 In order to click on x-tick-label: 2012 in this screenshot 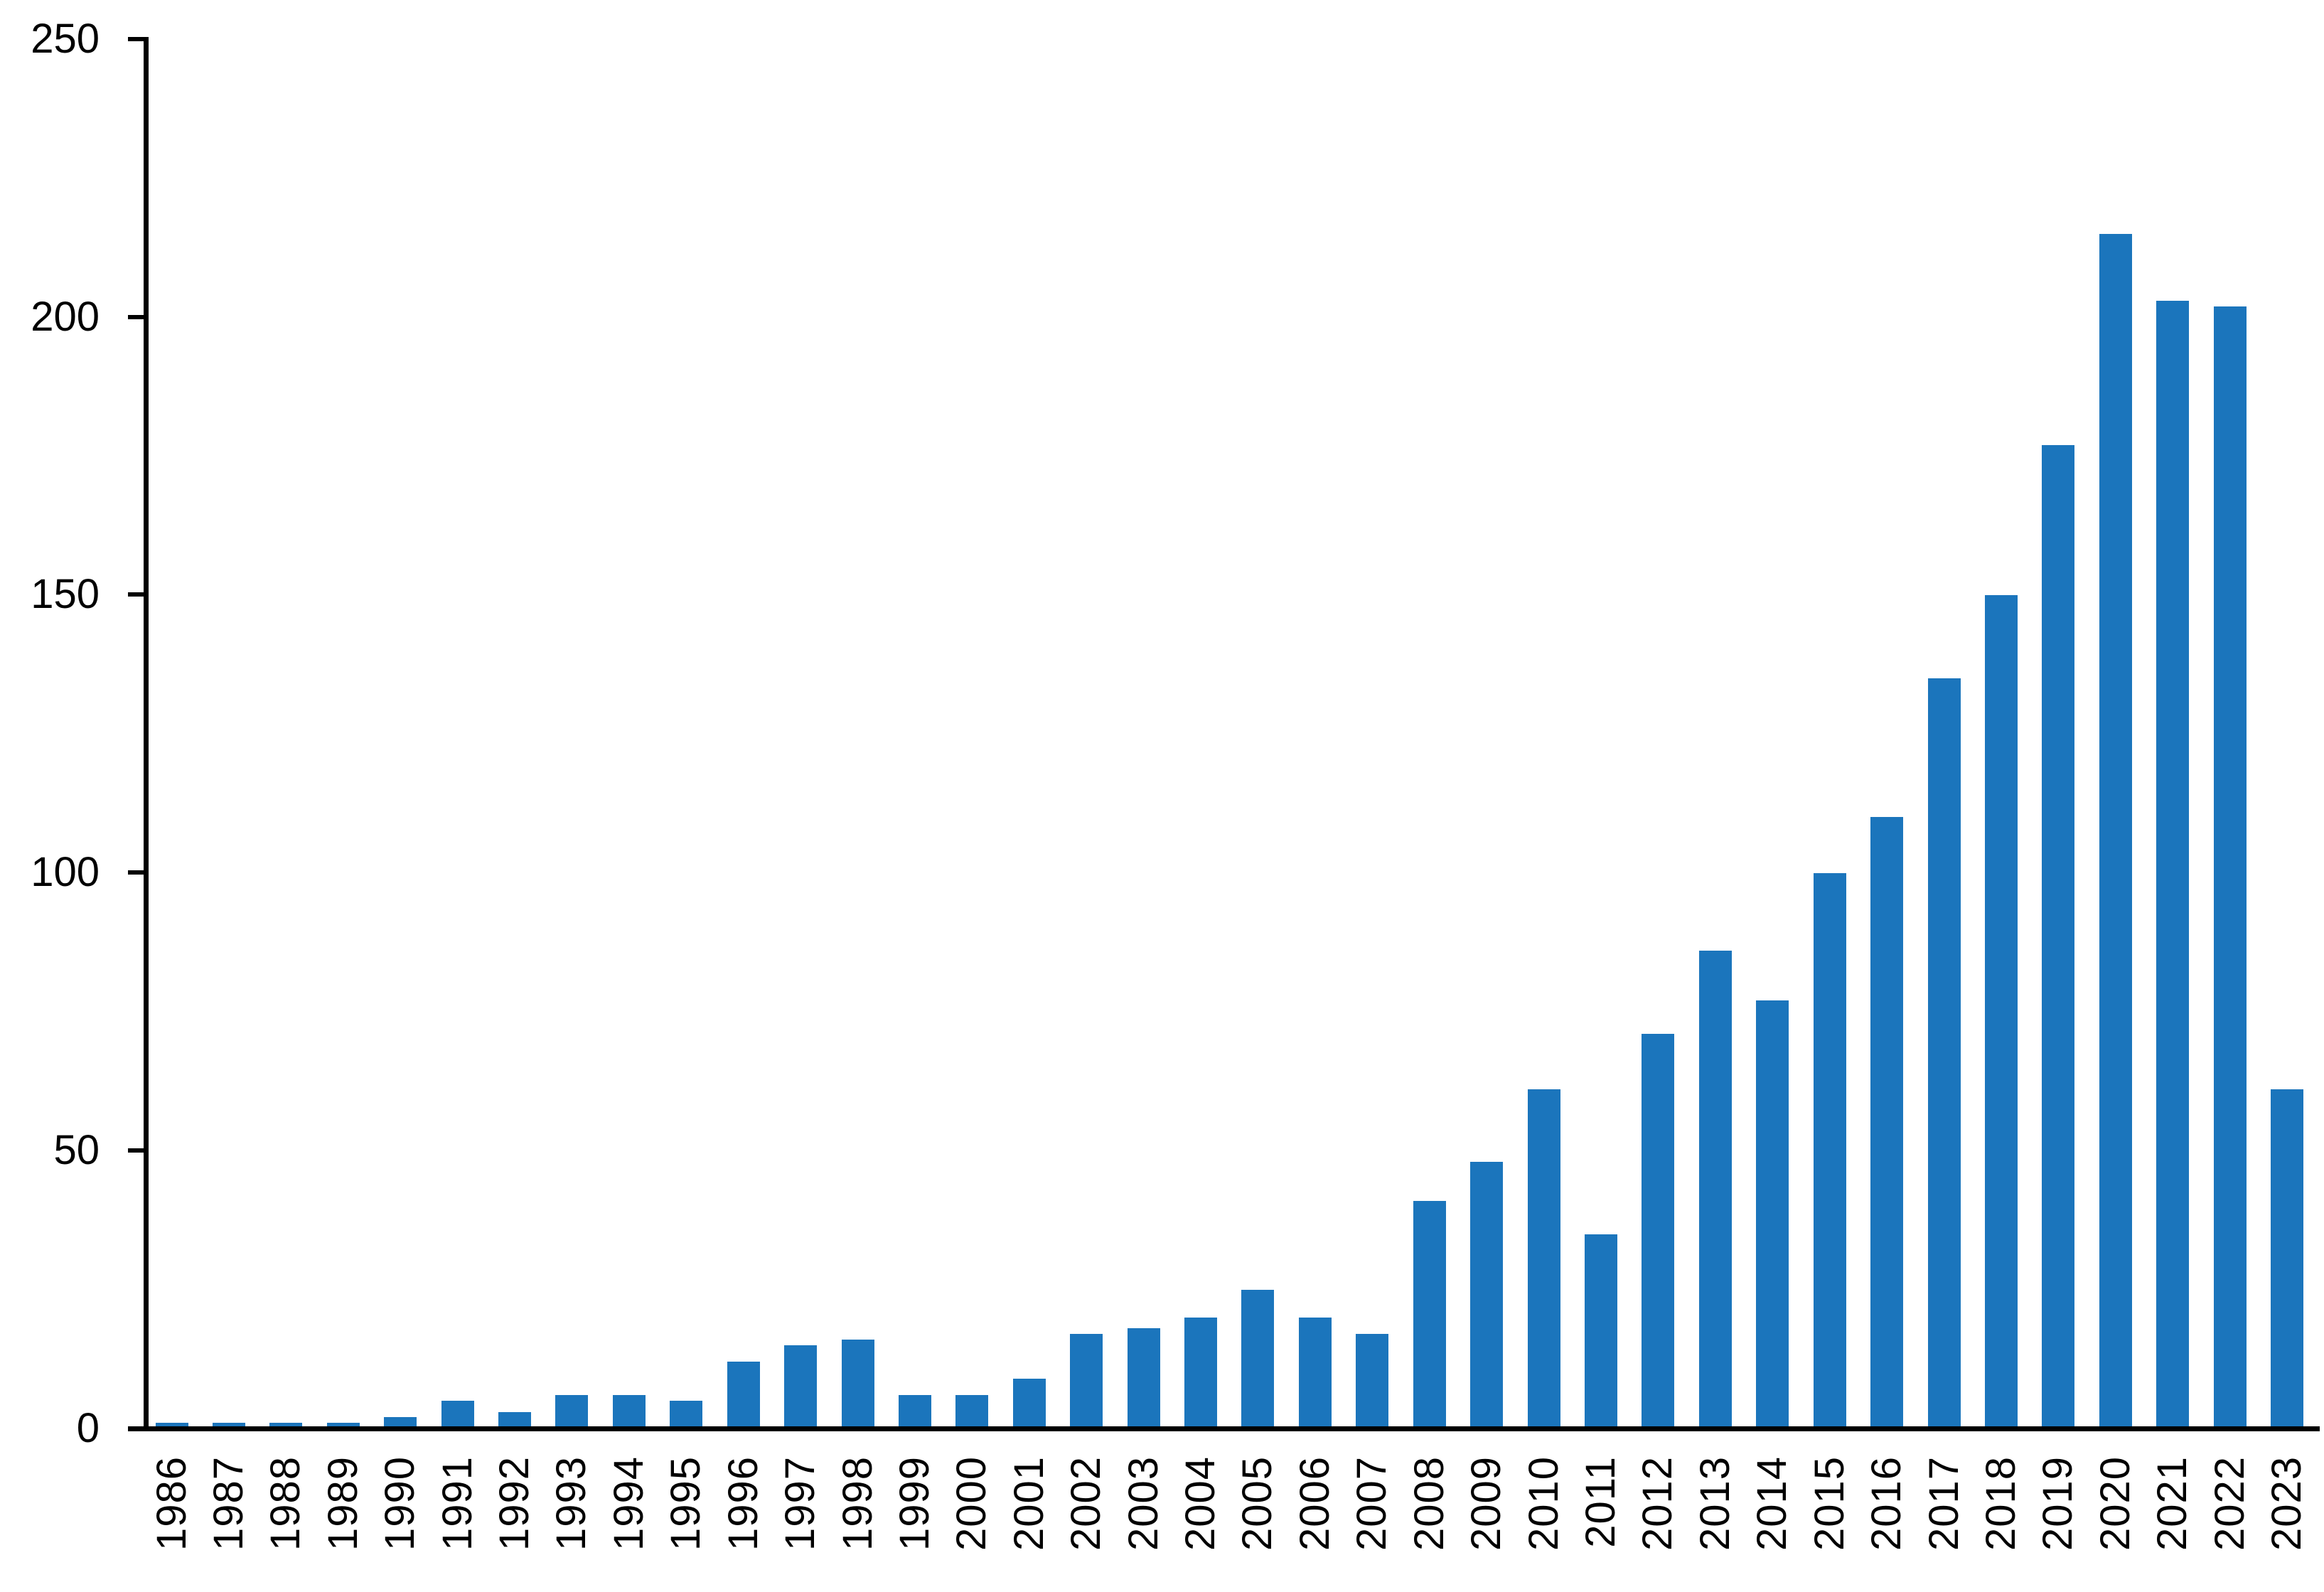, I will do `click(1658, 1504)`.